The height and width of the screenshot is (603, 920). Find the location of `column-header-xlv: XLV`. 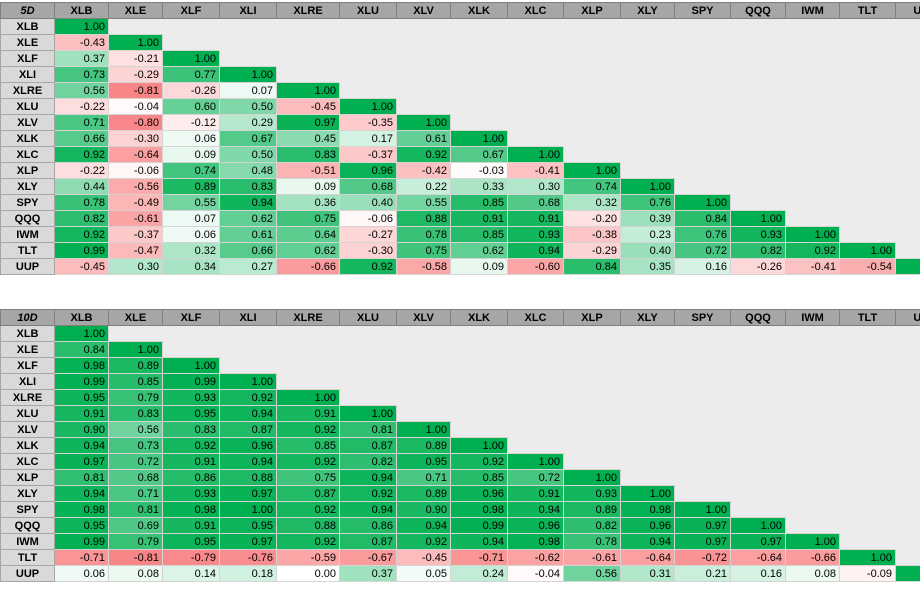

column-header-xlv: XLV is located at coordinates (423, 317).